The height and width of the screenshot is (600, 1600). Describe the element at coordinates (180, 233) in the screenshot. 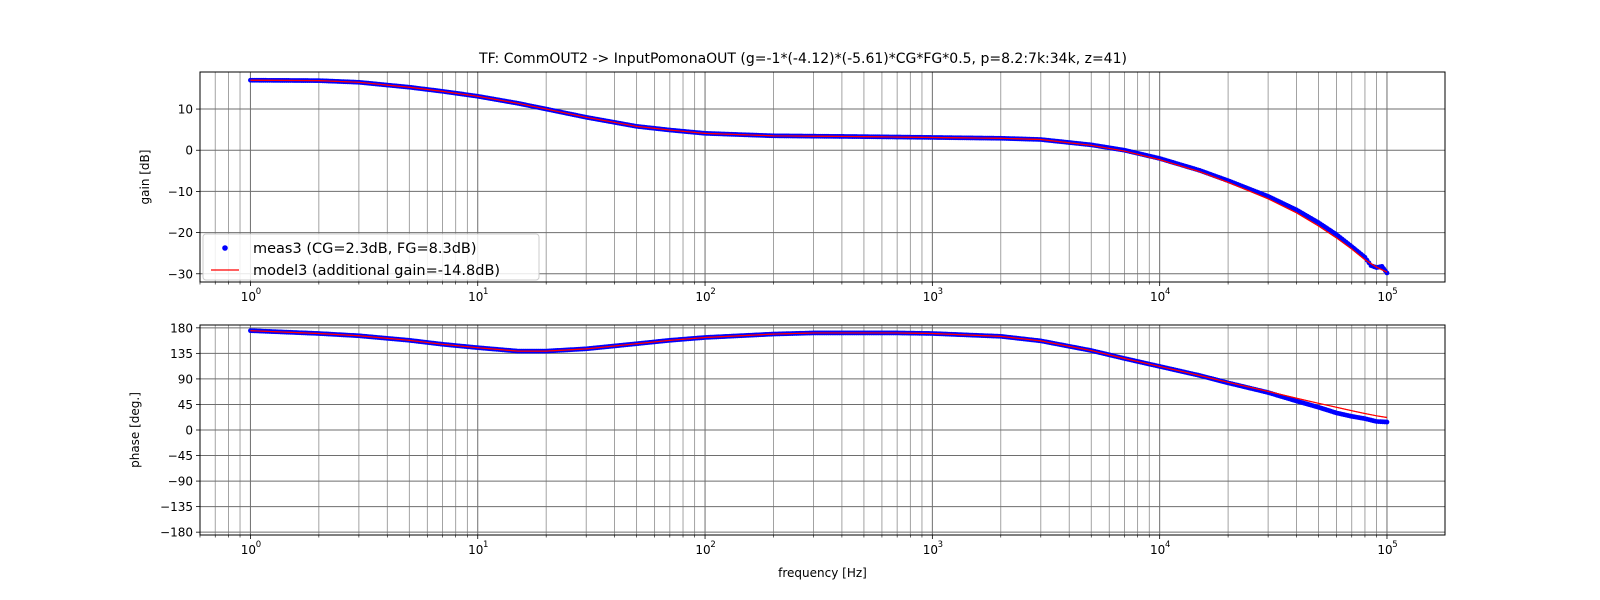

I see `y-tick-label: −20` at that location.